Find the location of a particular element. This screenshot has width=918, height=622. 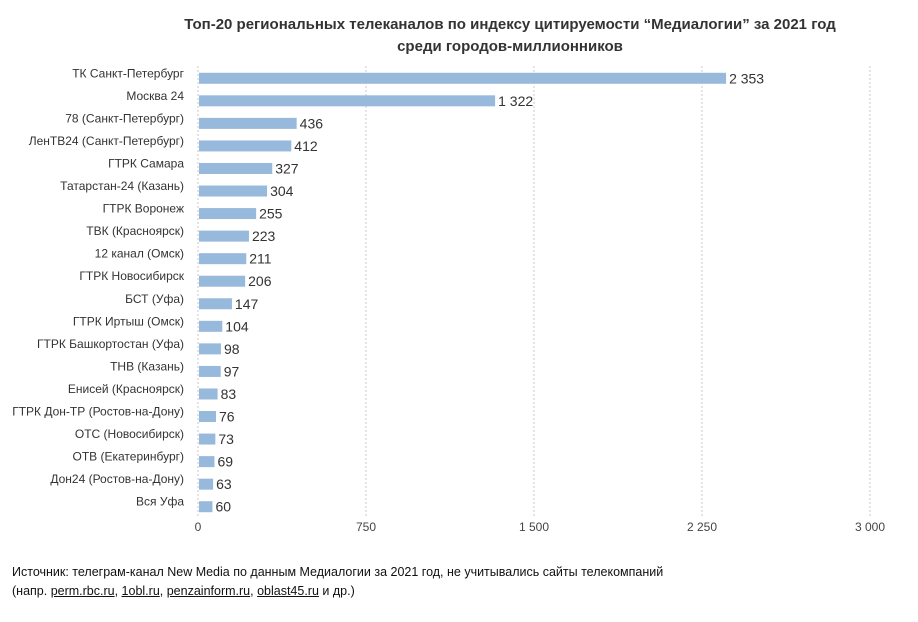

value-label: 97 is located at coordinates (232, 371).